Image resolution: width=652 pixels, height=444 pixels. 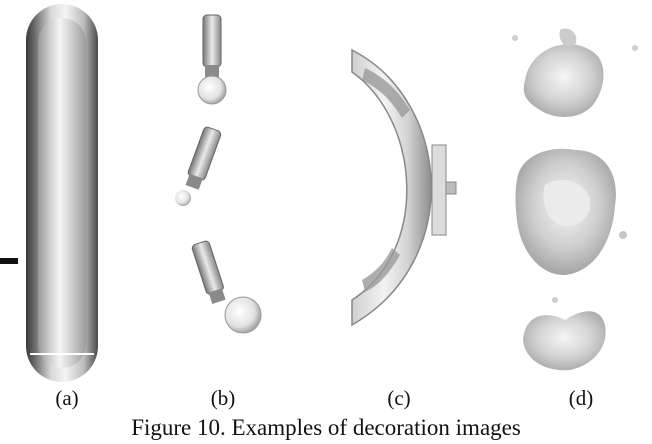 What do you see at coordinates (326, 427) in the screenshot?
I see `figure-caption: Figure 10. Examples of decoration images` at bounding box center [326, 427].